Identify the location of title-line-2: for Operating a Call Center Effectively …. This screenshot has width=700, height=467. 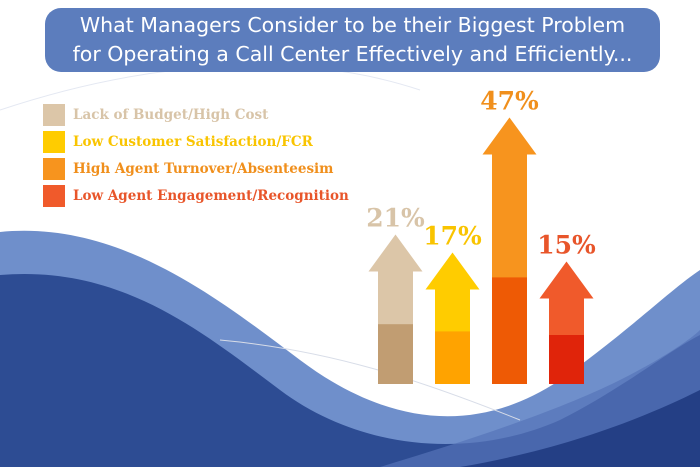
(352, 54).